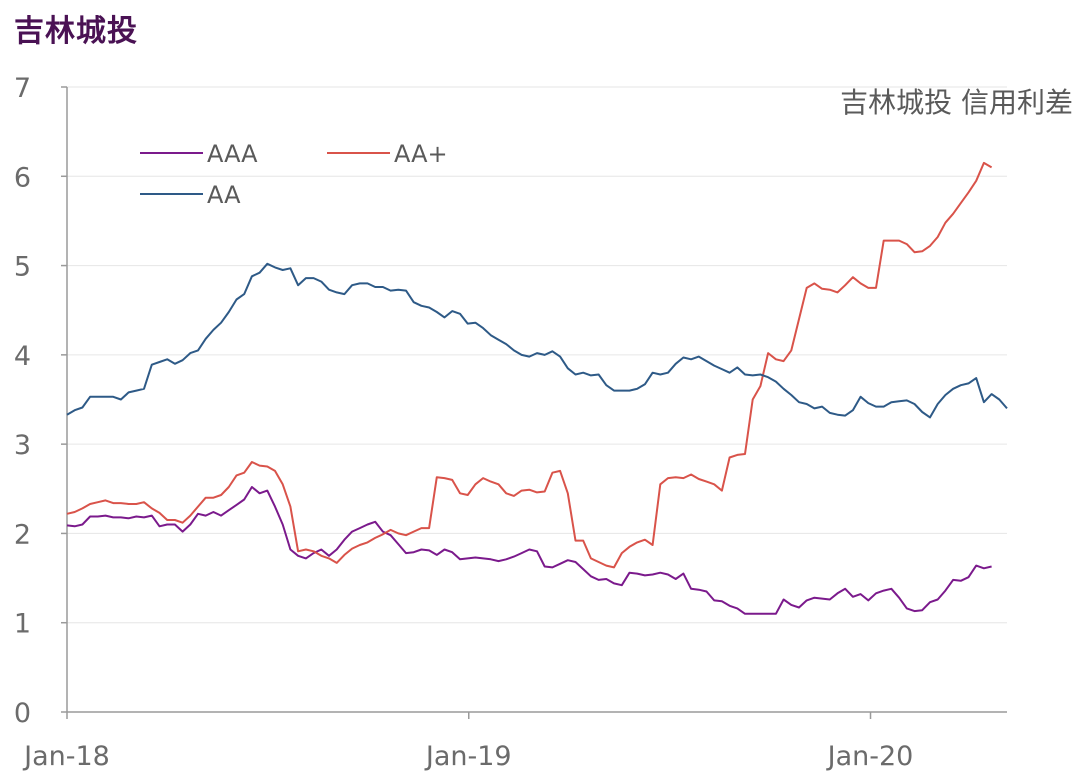 This screenshot has width=1080, height=780. Describe the element at coordinates (22, 356) in the screenshot. I see `y-tick-label: 4` at that location.